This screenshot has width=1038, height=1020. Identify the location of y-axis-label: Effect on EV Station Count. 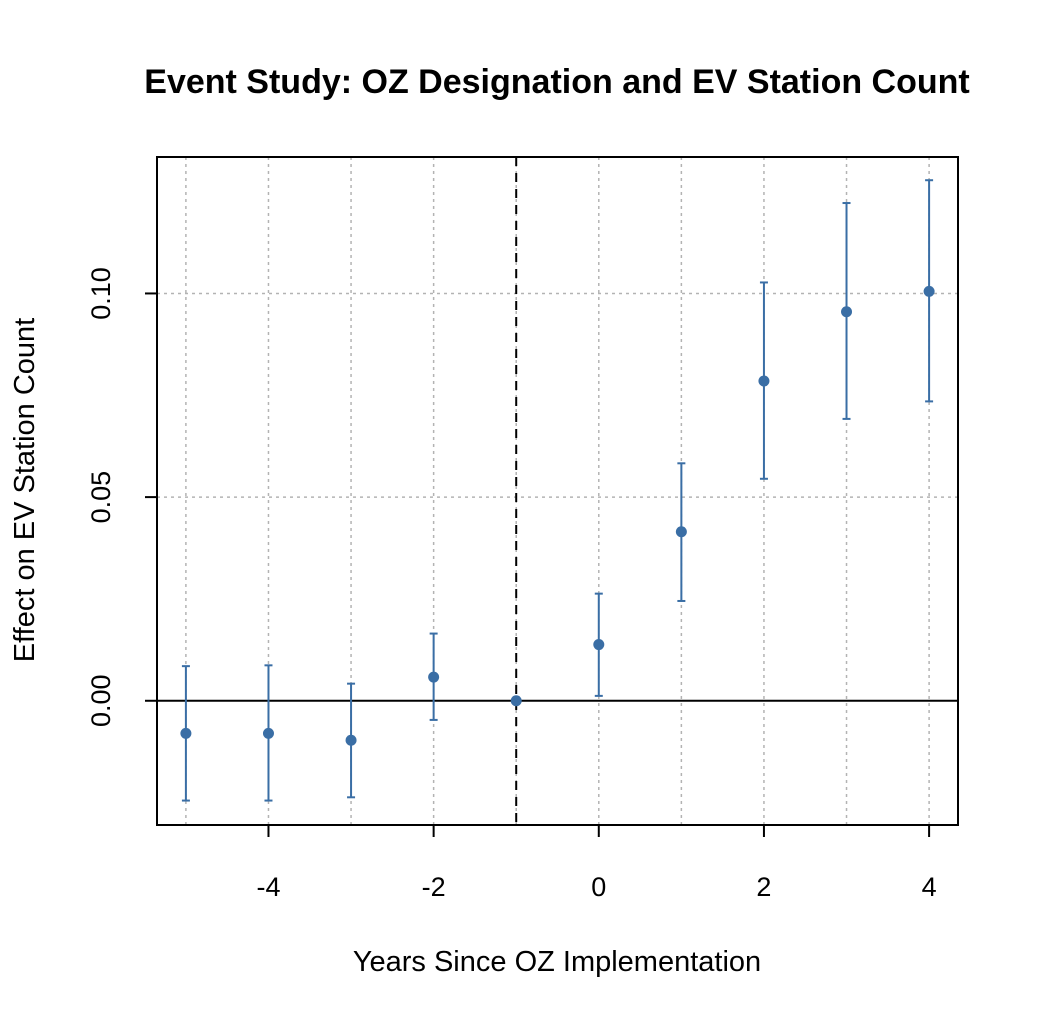
(25, 490).